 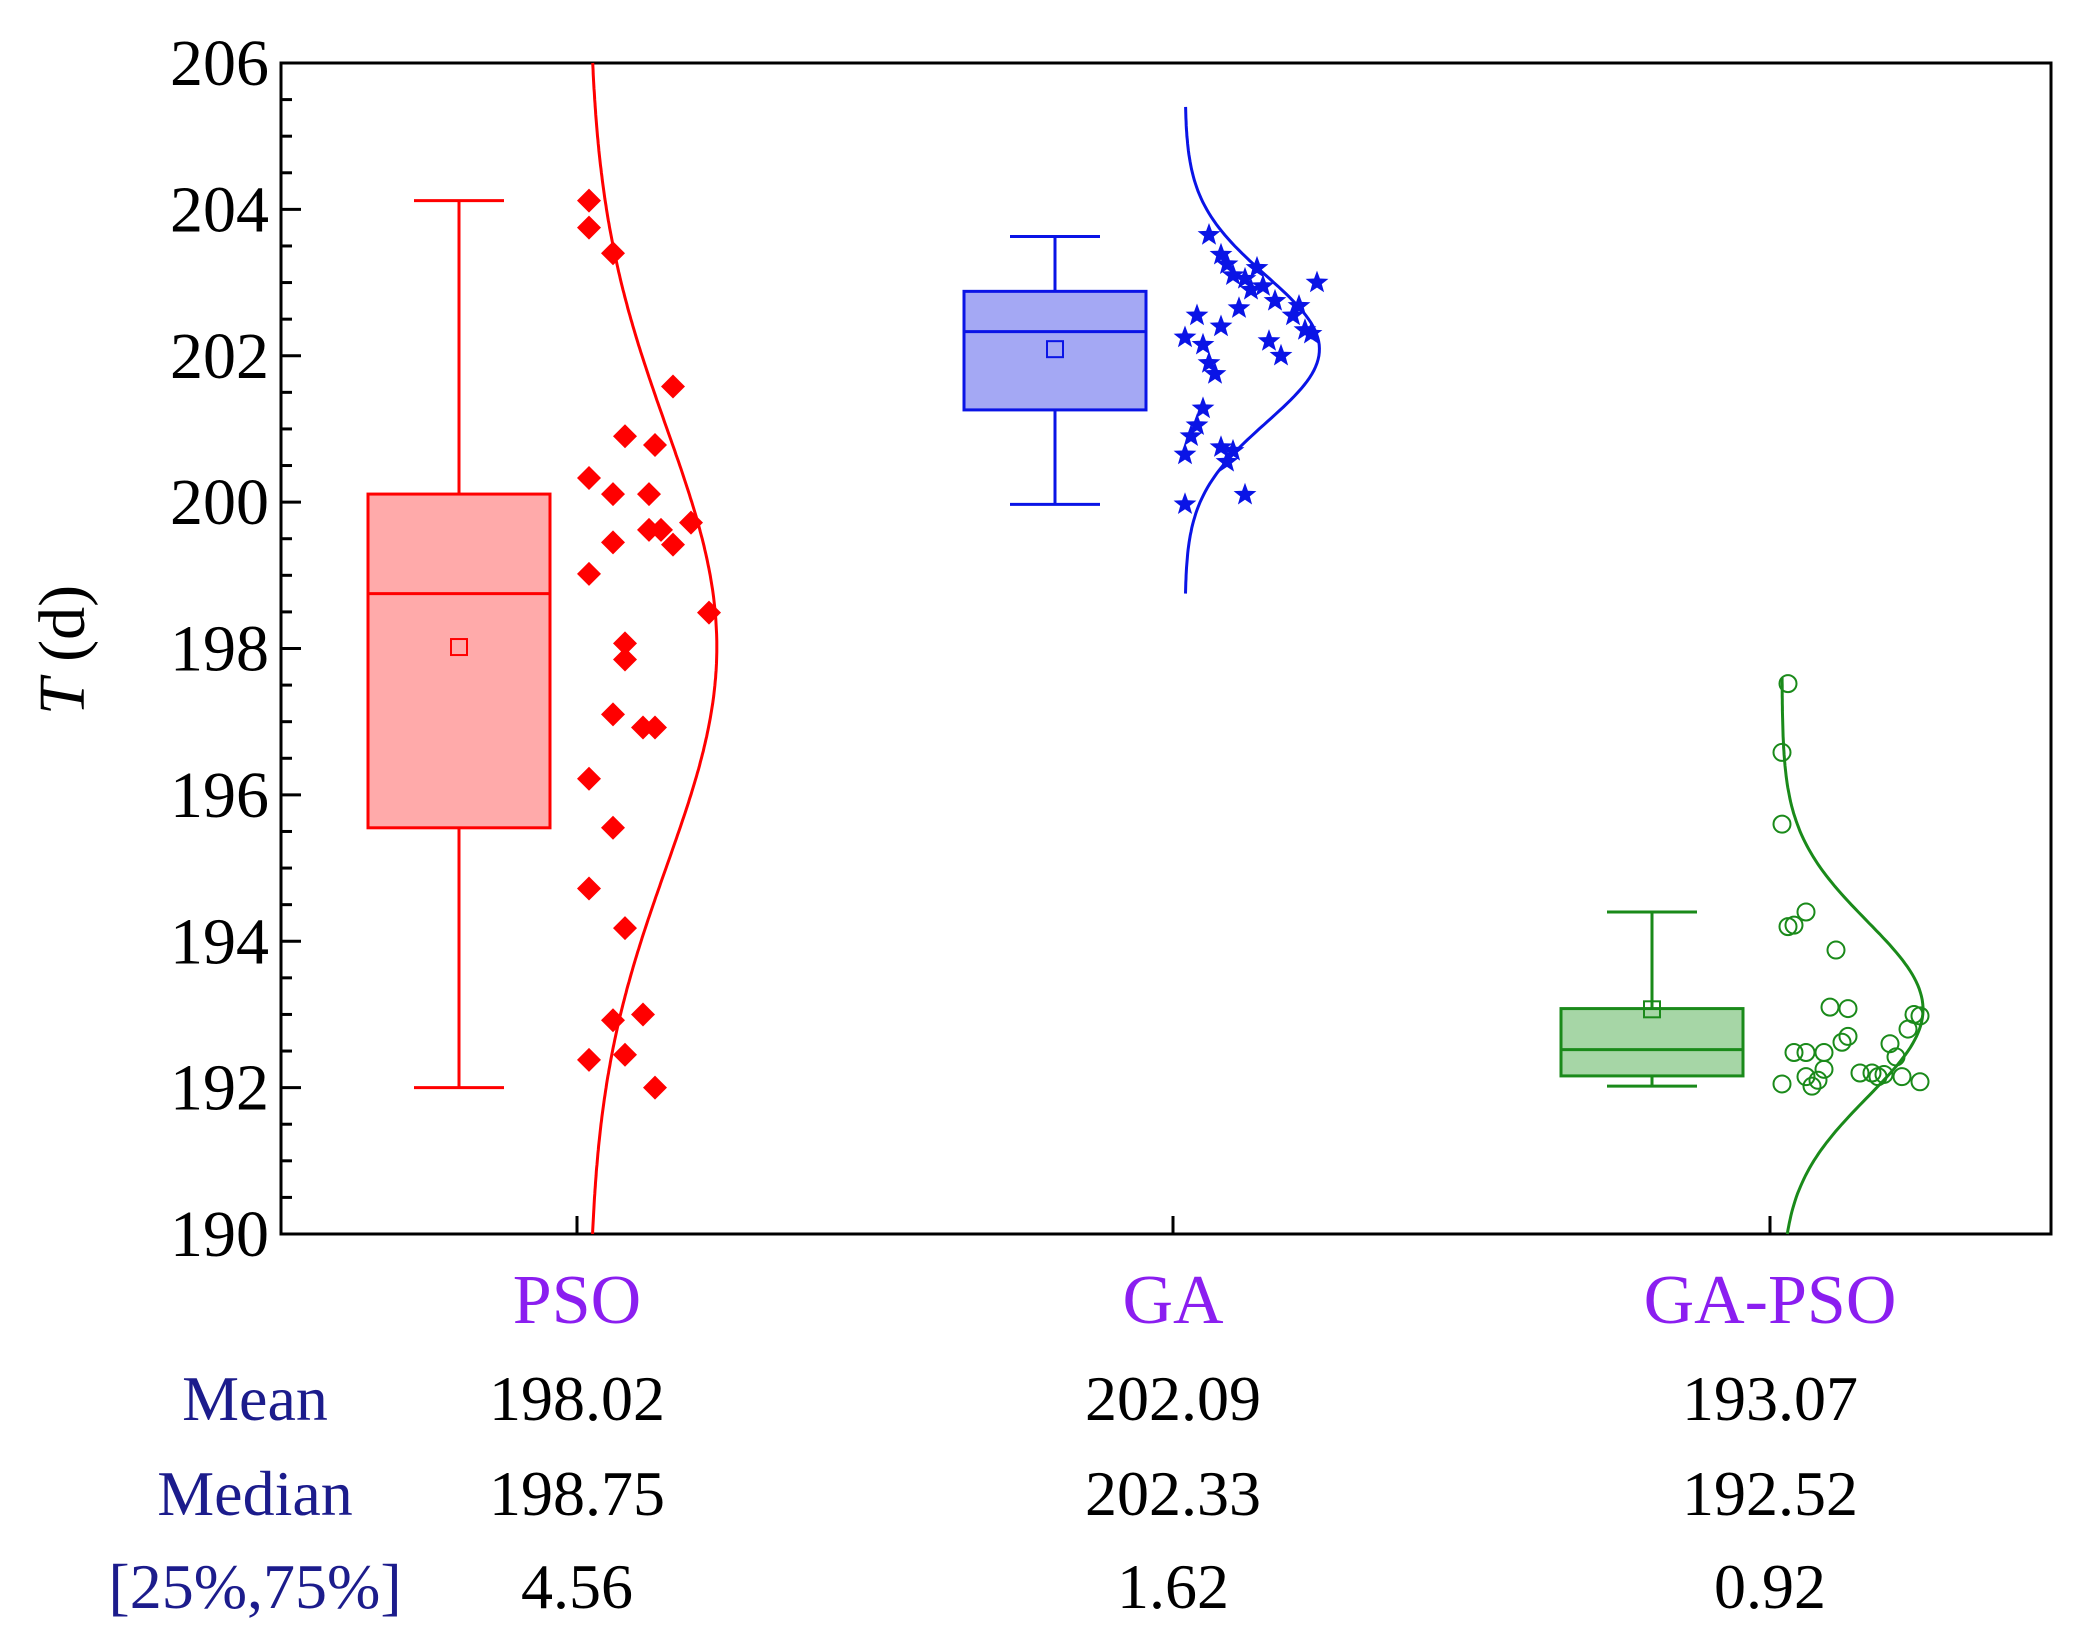 I want to click on stat-row-label: [25%,75%], so click(x=254, y=1586).